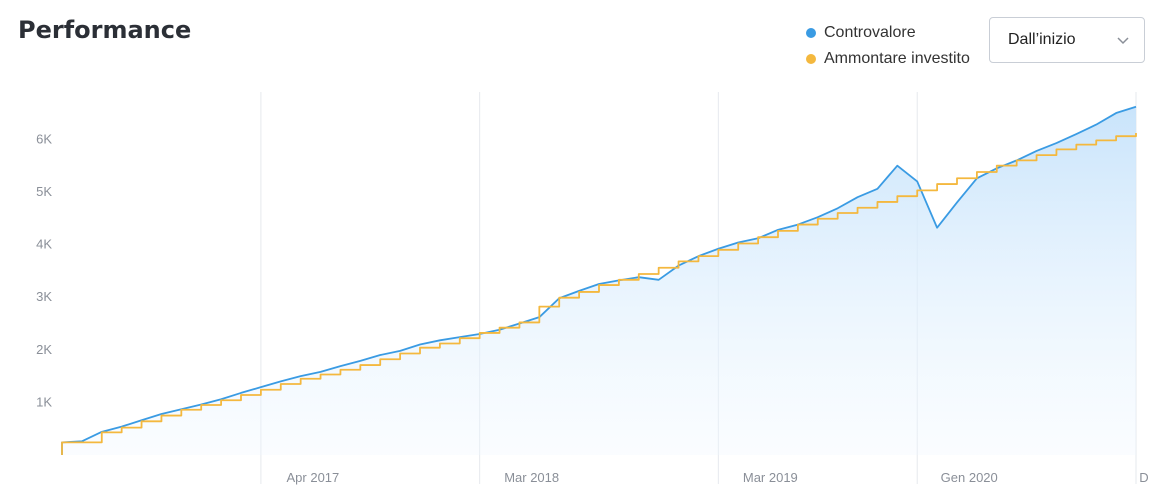 The height and width of the screenshot is (503, 1157). Describe the element at coordinates (44, 270) in the screenshot. I see `y-axis-labels: 1K 2K 3K 4K 5K 6K` at that location.